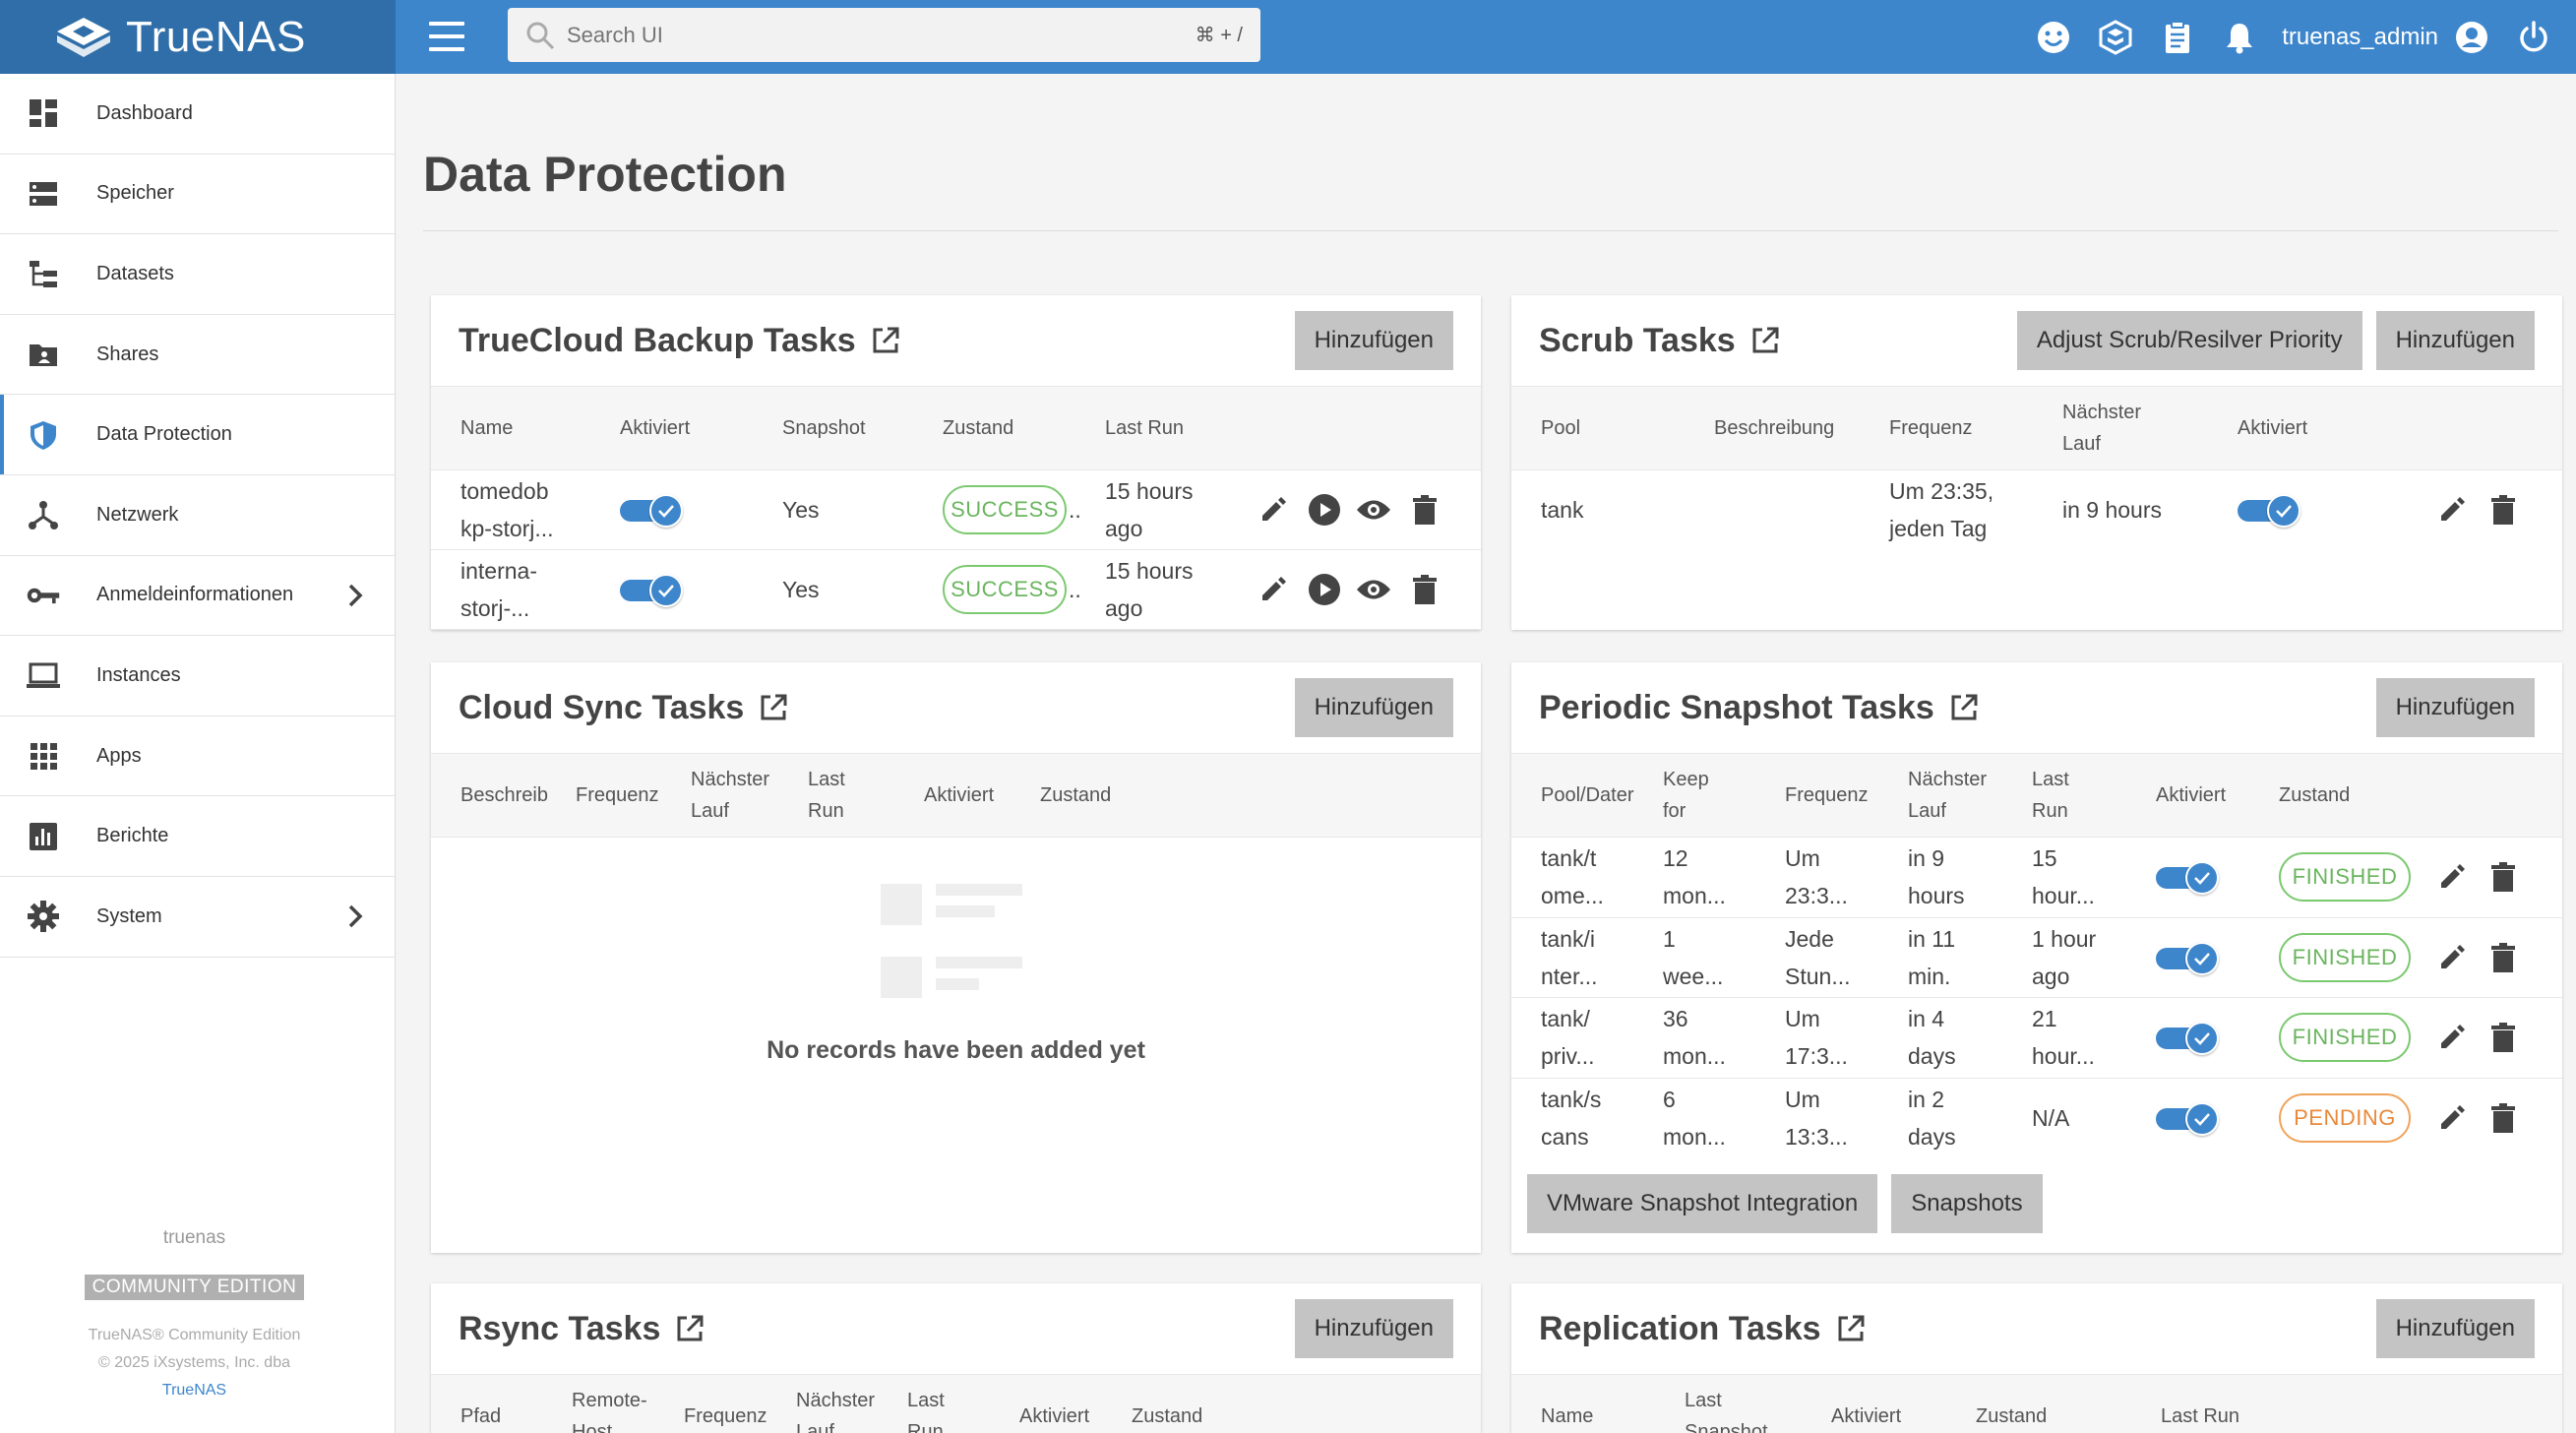 This screenshot has height=1433, width=2576. Describe the element at coordinates (197, 355) in the screenshot. I see `sidebar-item-shares: Shares` at that location.